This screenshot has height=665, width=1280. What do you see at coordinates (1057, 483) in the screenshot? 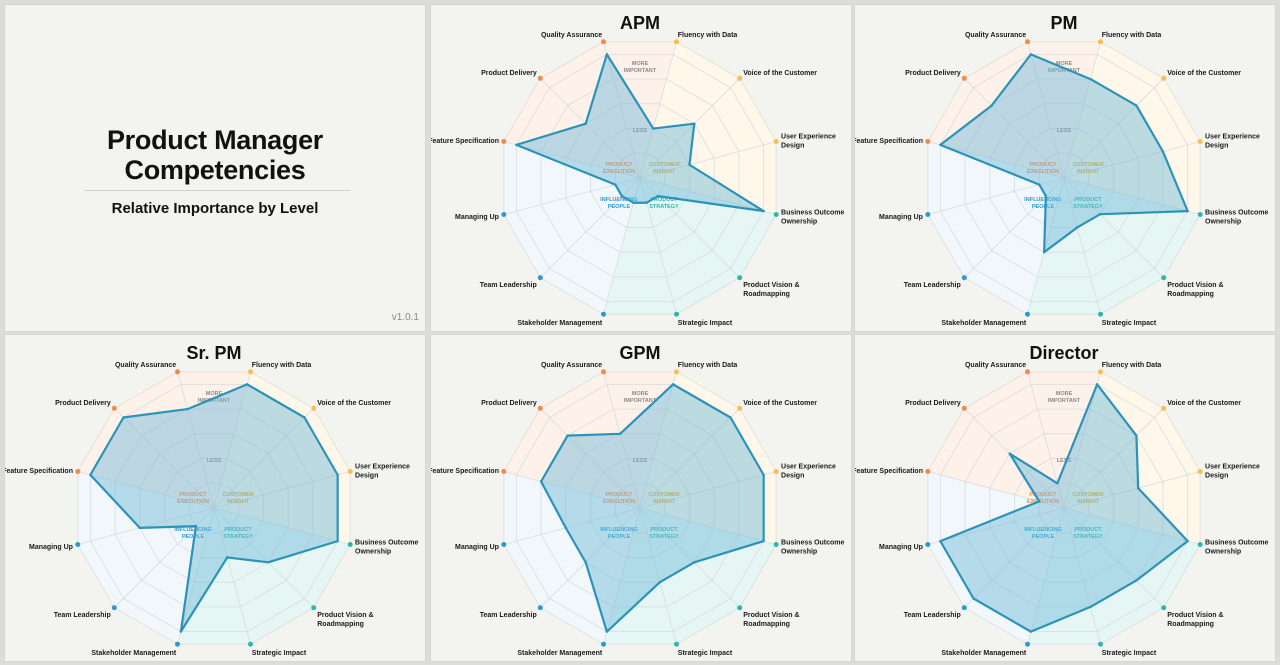
I see `data-point-quality-assurance` at bounding box center [1057, 483].